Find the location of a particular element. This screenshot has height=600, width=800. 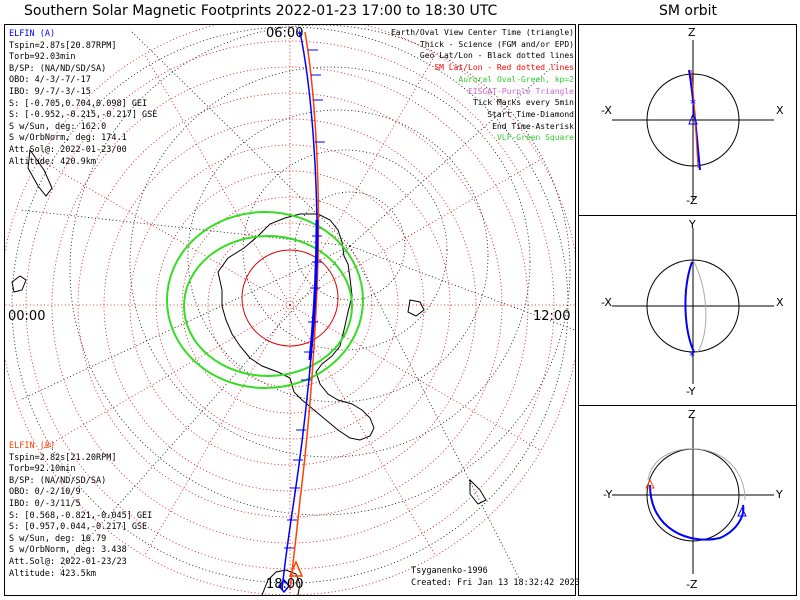

elfin-b-track is located at coordinates (304, 311).